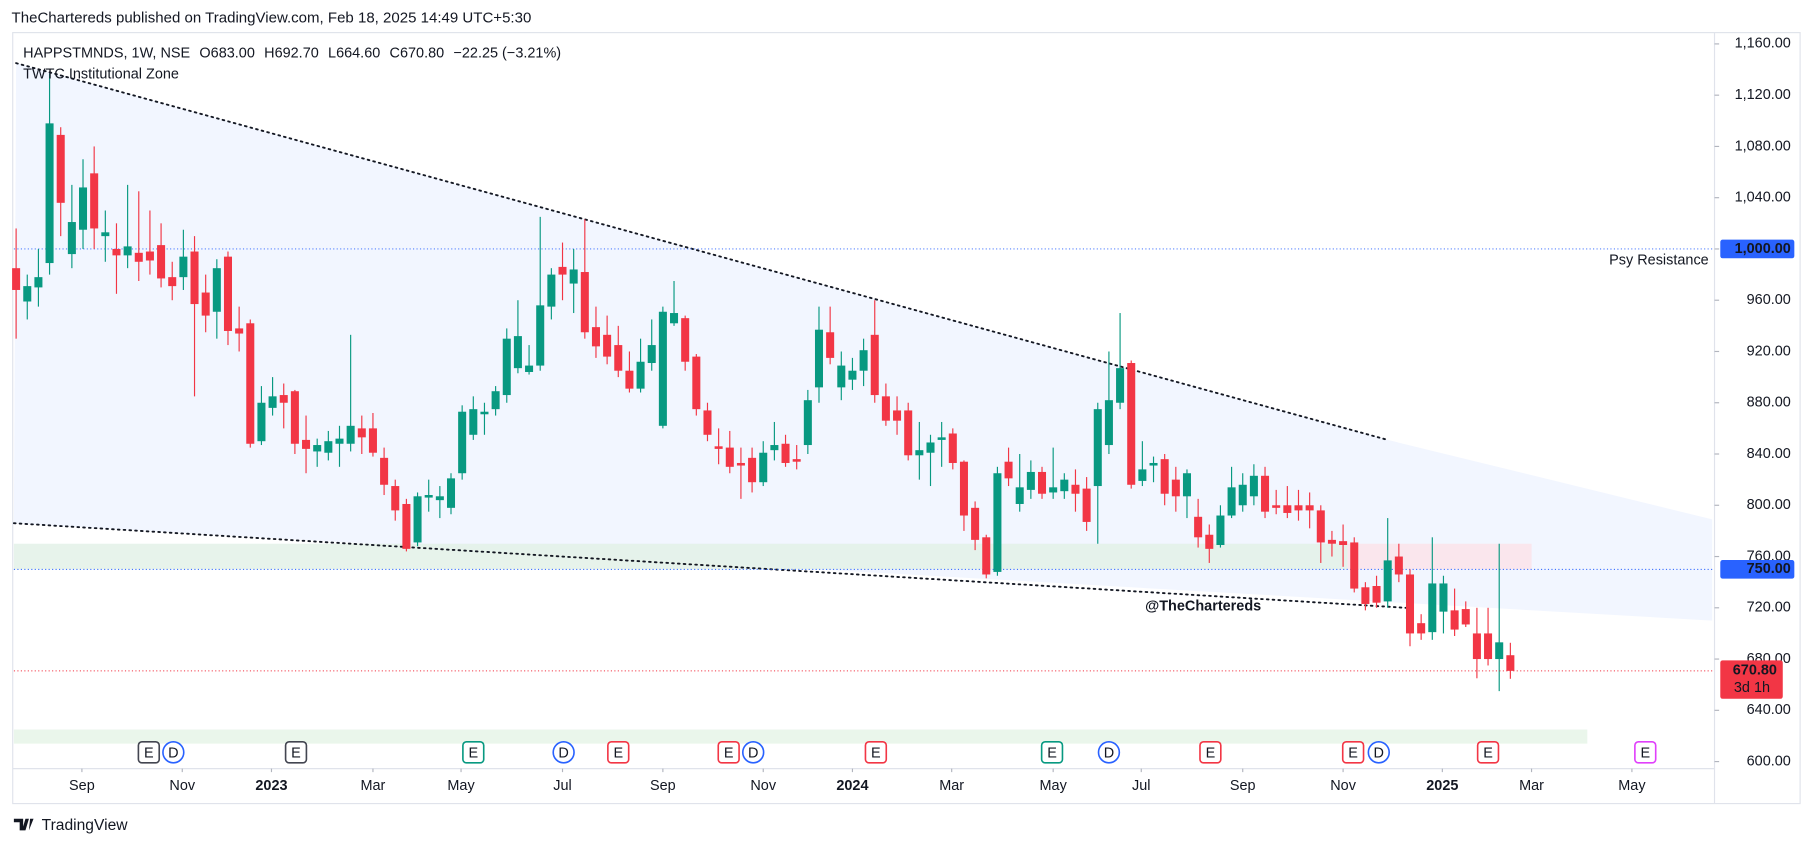 This screenshot has height=842, width=1814. I want to click on trendline, so click(709, 565).